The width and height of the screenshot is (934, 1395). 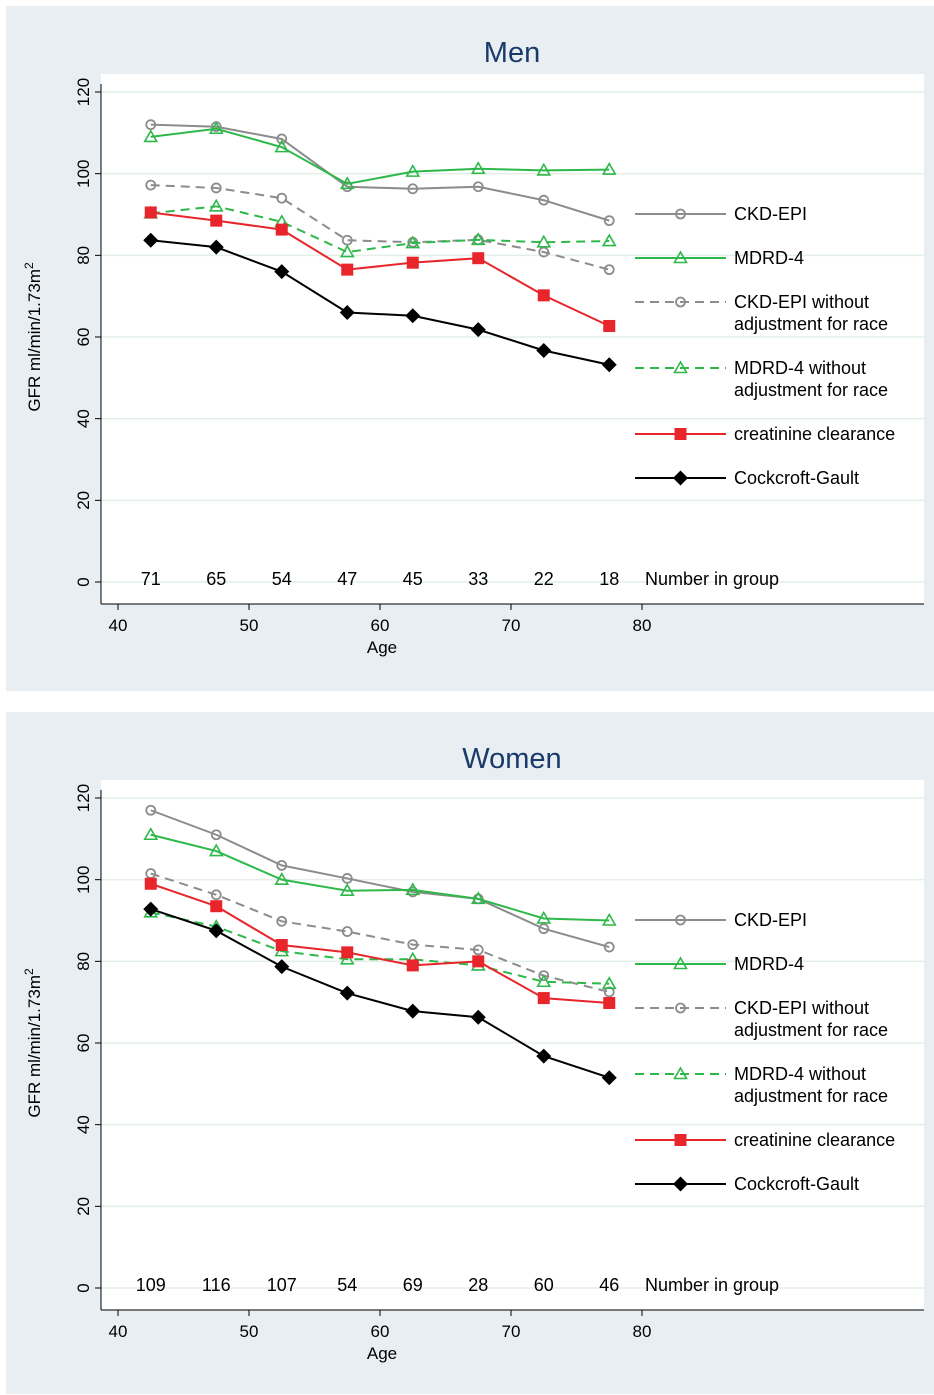 What do you see at coordinates (413, 579) in the screenshot?
I see `men-count-label-4: 45` at bounding box center [413, 579].